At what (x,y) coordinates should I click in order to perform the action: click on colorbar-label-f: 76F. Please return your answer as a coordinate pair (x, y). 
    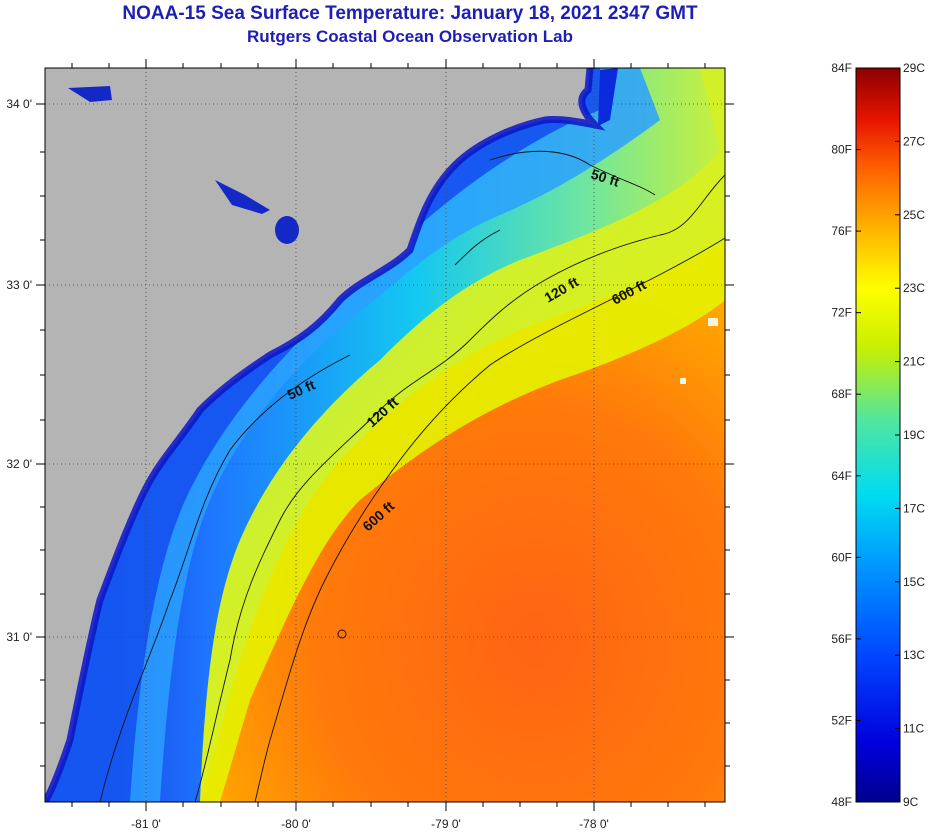
    Looking at the image, I should click on (841, 231).